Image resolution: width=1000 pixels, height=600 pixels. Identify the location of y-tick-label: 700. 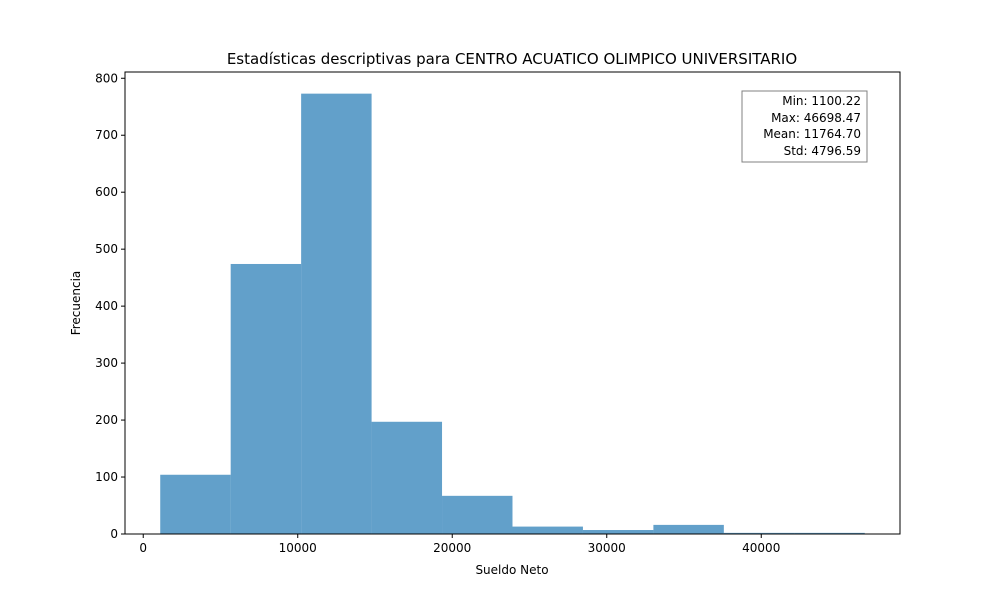
(106, 135).